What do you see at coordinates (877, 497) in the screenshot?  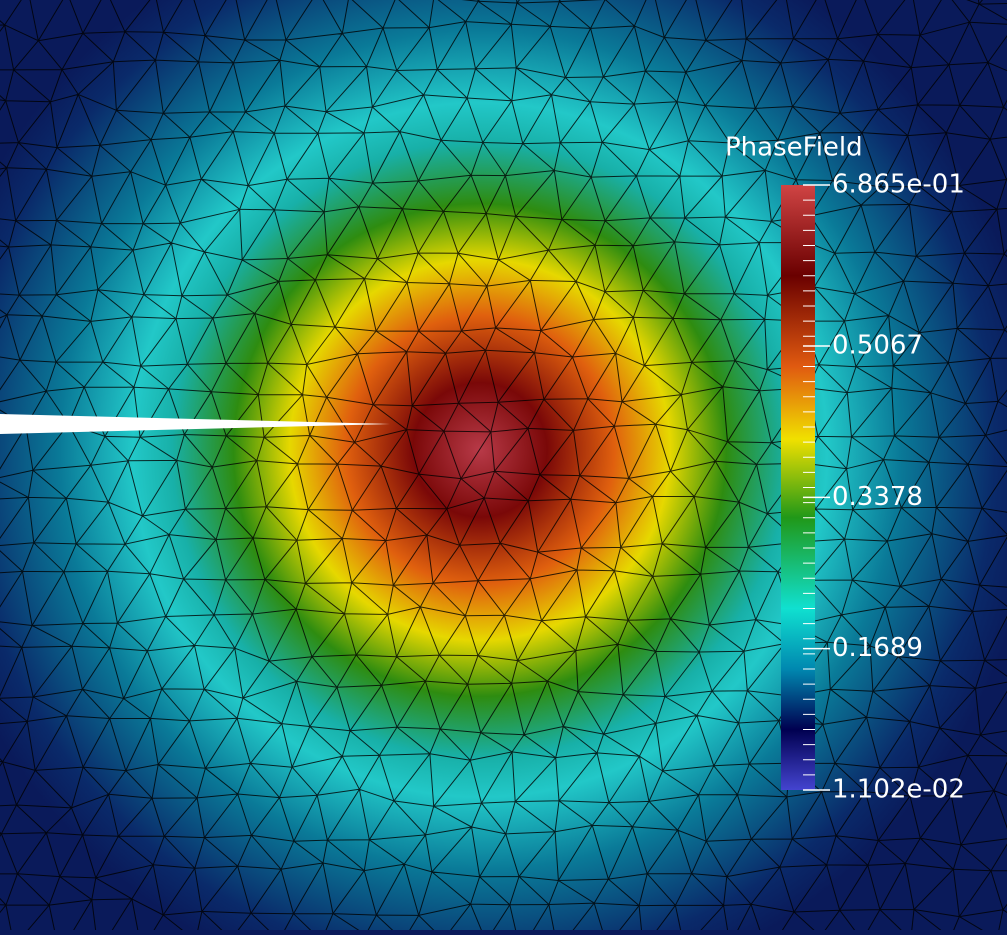 I see `tick-label: 0.3378` at bounding box center [877, 497].